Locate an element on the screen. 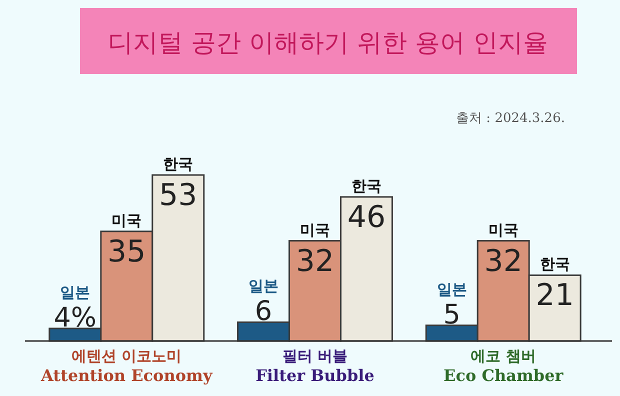  x-tick-label: 필터 버블 Filter Bubble is located at coordinates (315, 366).